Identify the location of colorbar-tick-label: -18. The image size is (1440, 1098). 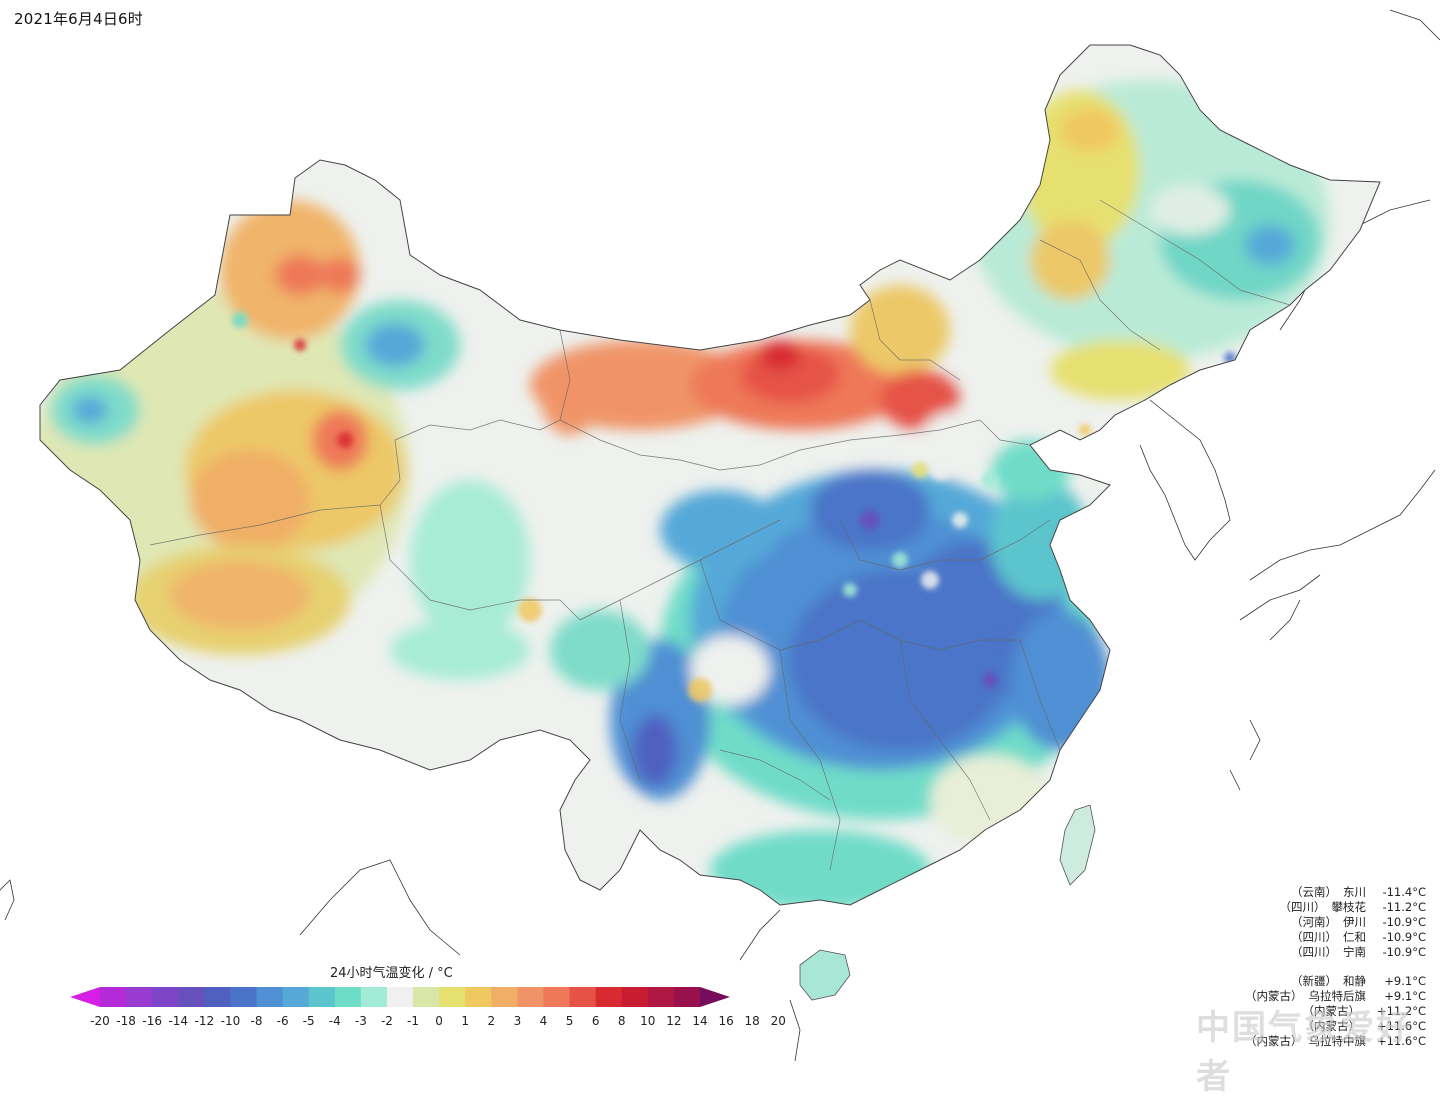
(126, 1021).